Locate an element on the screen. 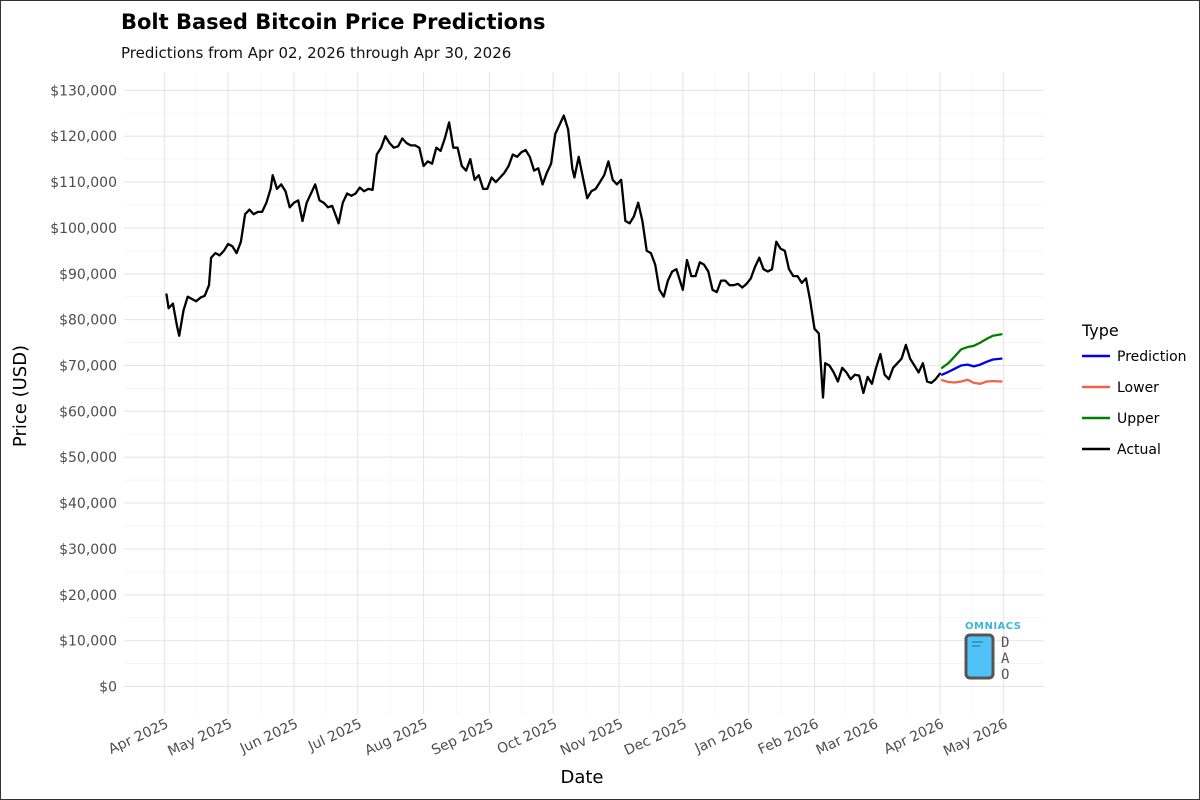  y-tick-label: $120,000 is located at coordinates (83, 137).